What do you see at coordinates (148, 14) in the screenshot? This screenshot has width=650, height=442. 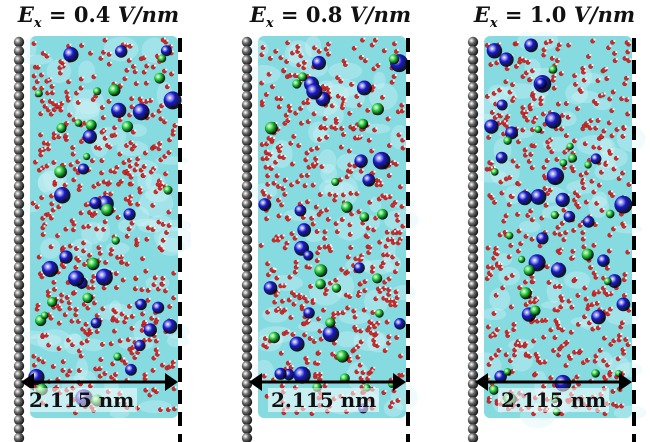 I see `field-unit: V/nm` at bounding box center [148, 14].